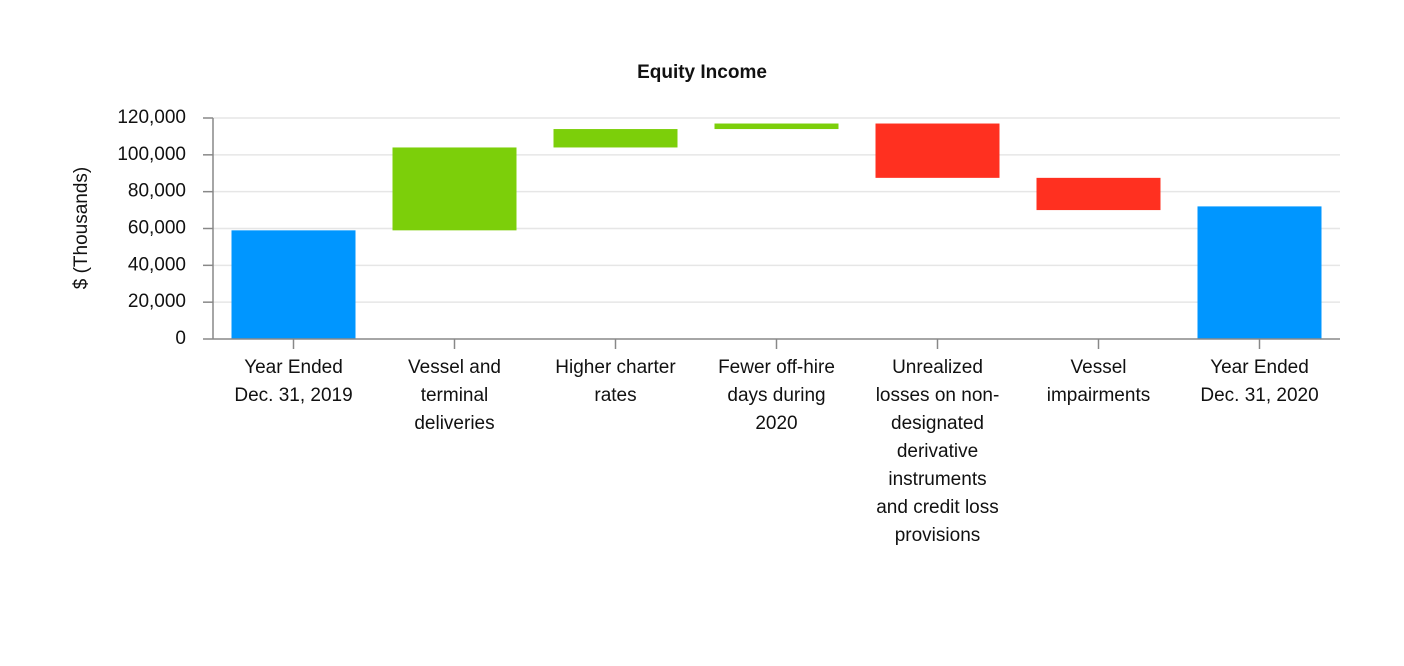 The height and width of the screenshot is (666, 1404). What do you see at coordinates (1259, 381) in the screenshot?
I see `x-tick-label: Year Ended Dec. 31, 2020` at bounding box center [1259, 381].